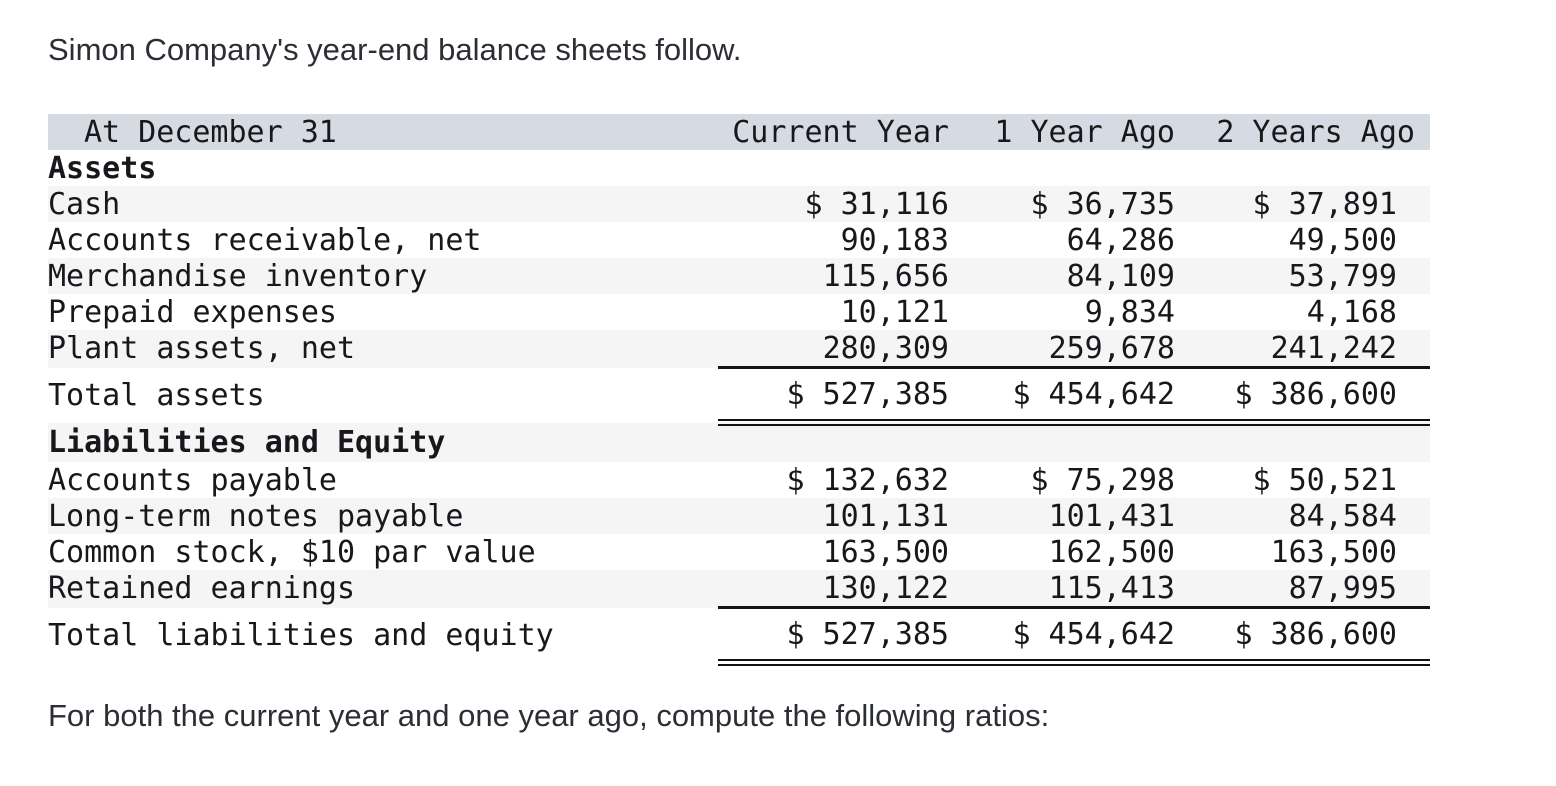 The width and height of the screenshot is (1556, 786). Describe the element at coordinates (1067, 589) in the screenshot. I see `row-value: 115,413` at that location.